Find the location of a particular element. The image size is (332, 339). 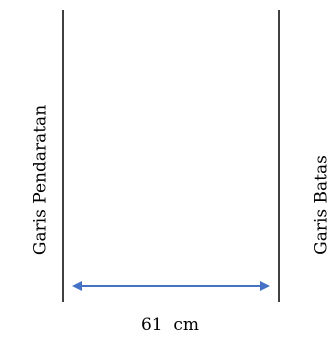

distance-label: 61 cm is located at coordinates (170, 325).